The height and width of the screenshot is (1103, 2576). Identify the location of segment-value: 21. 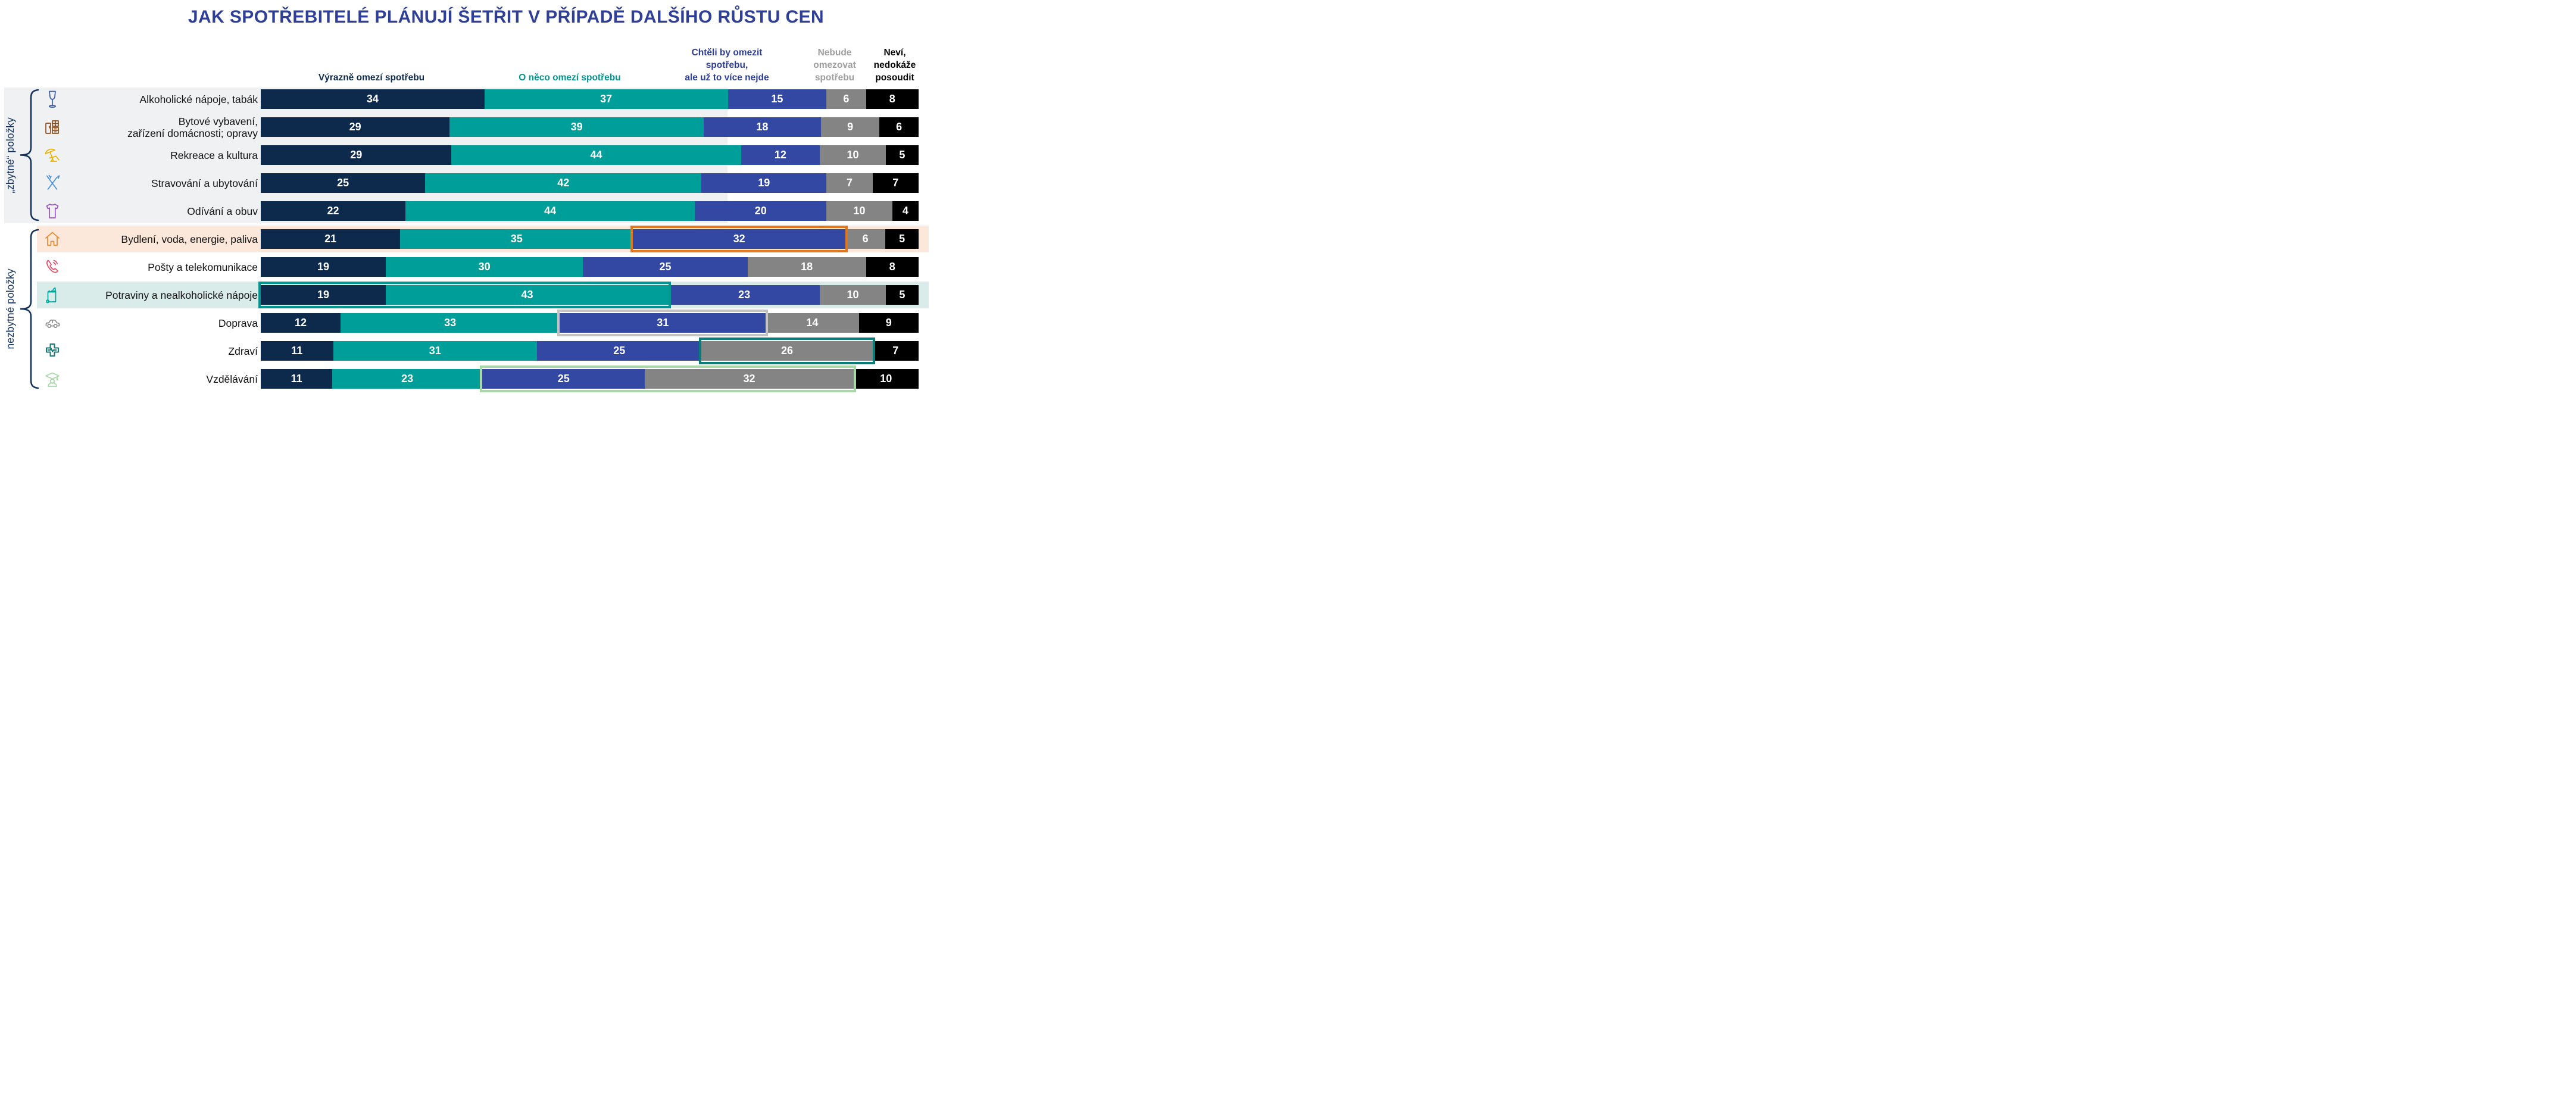
(330, 239).